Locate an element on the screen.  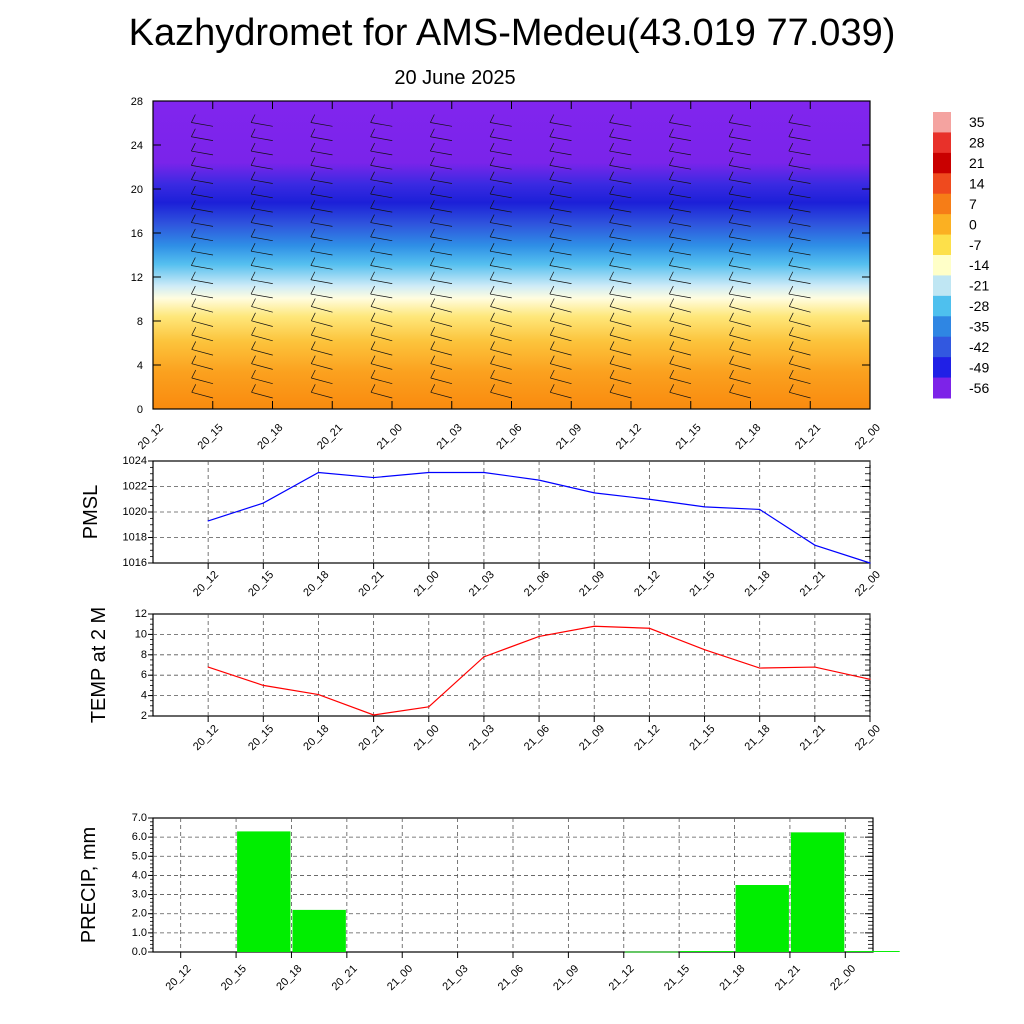
colorbar-segment is located at coordinates (942, 225).